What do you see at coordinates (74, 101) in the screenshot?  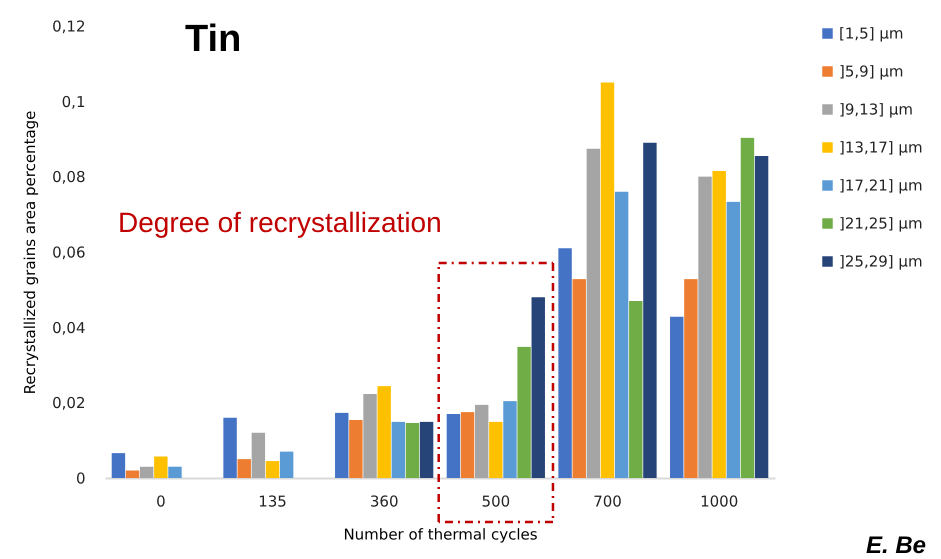 I see `y-tick-label: 0,1` at bounding box center [74, 101].